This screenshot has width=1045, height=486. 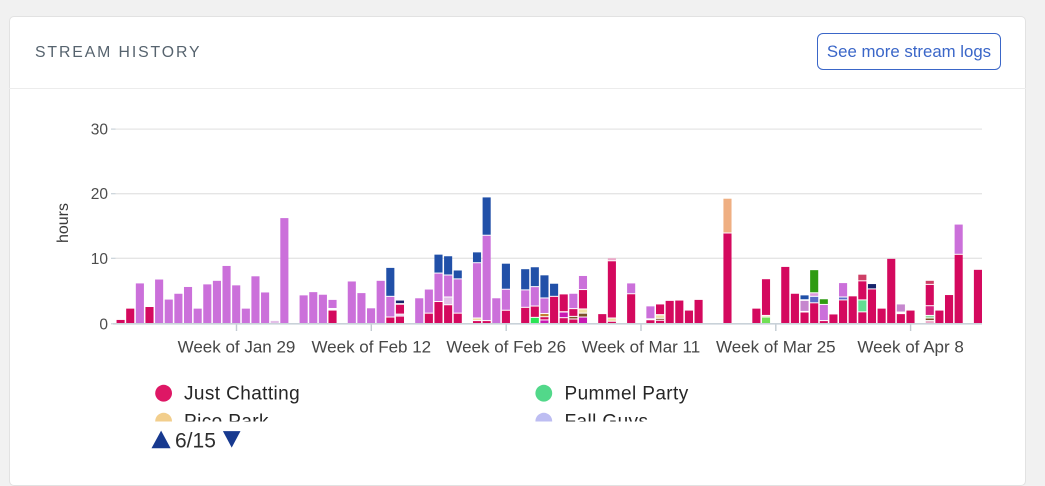 I want to click on svg-text: Pummel Party, so click(x=627, y=394).